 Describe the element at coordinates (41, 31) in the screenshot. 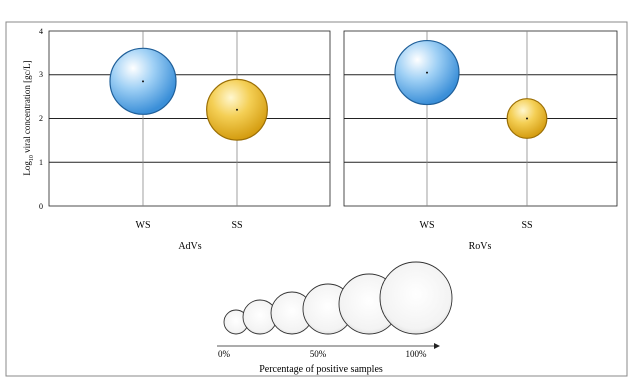

I see `y-tick-label-4: 4` at that location.